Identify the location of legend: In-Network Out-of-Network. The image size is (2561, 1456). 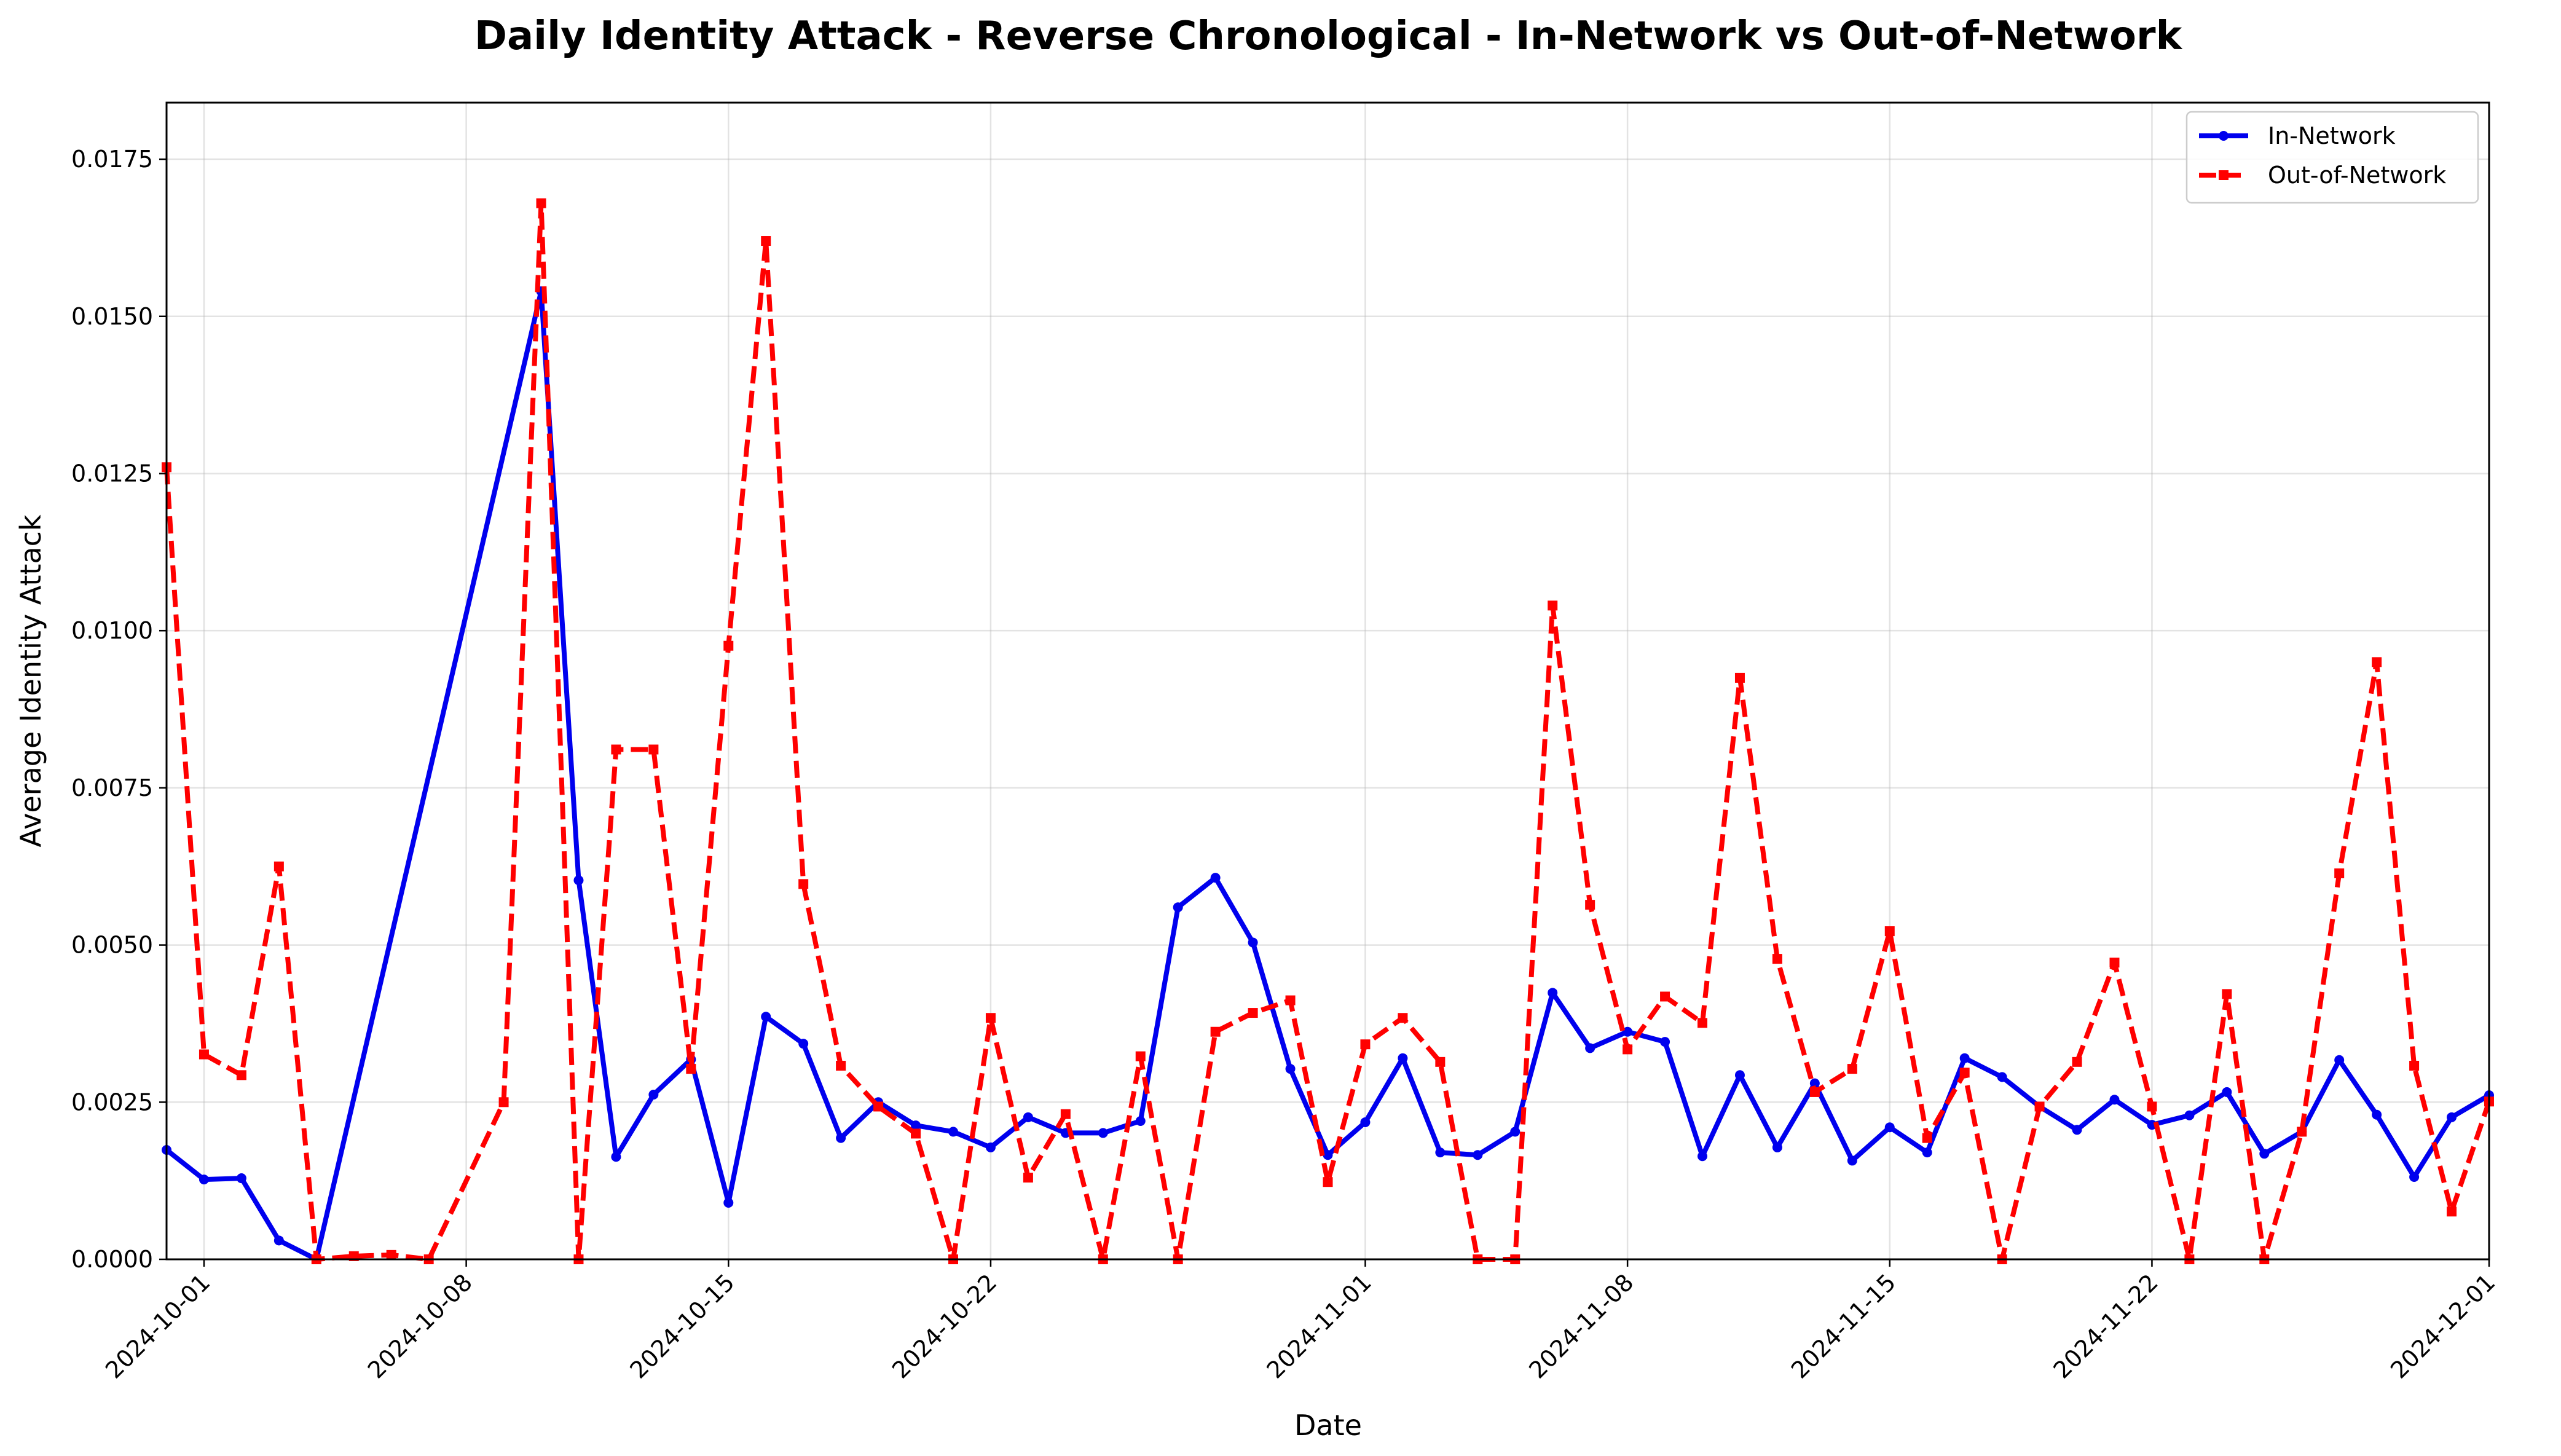
(2332, 157).